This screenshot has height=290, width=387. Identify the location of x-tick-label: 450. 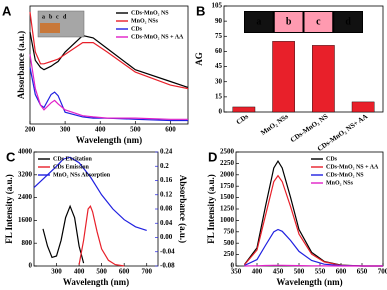
(278, 272).